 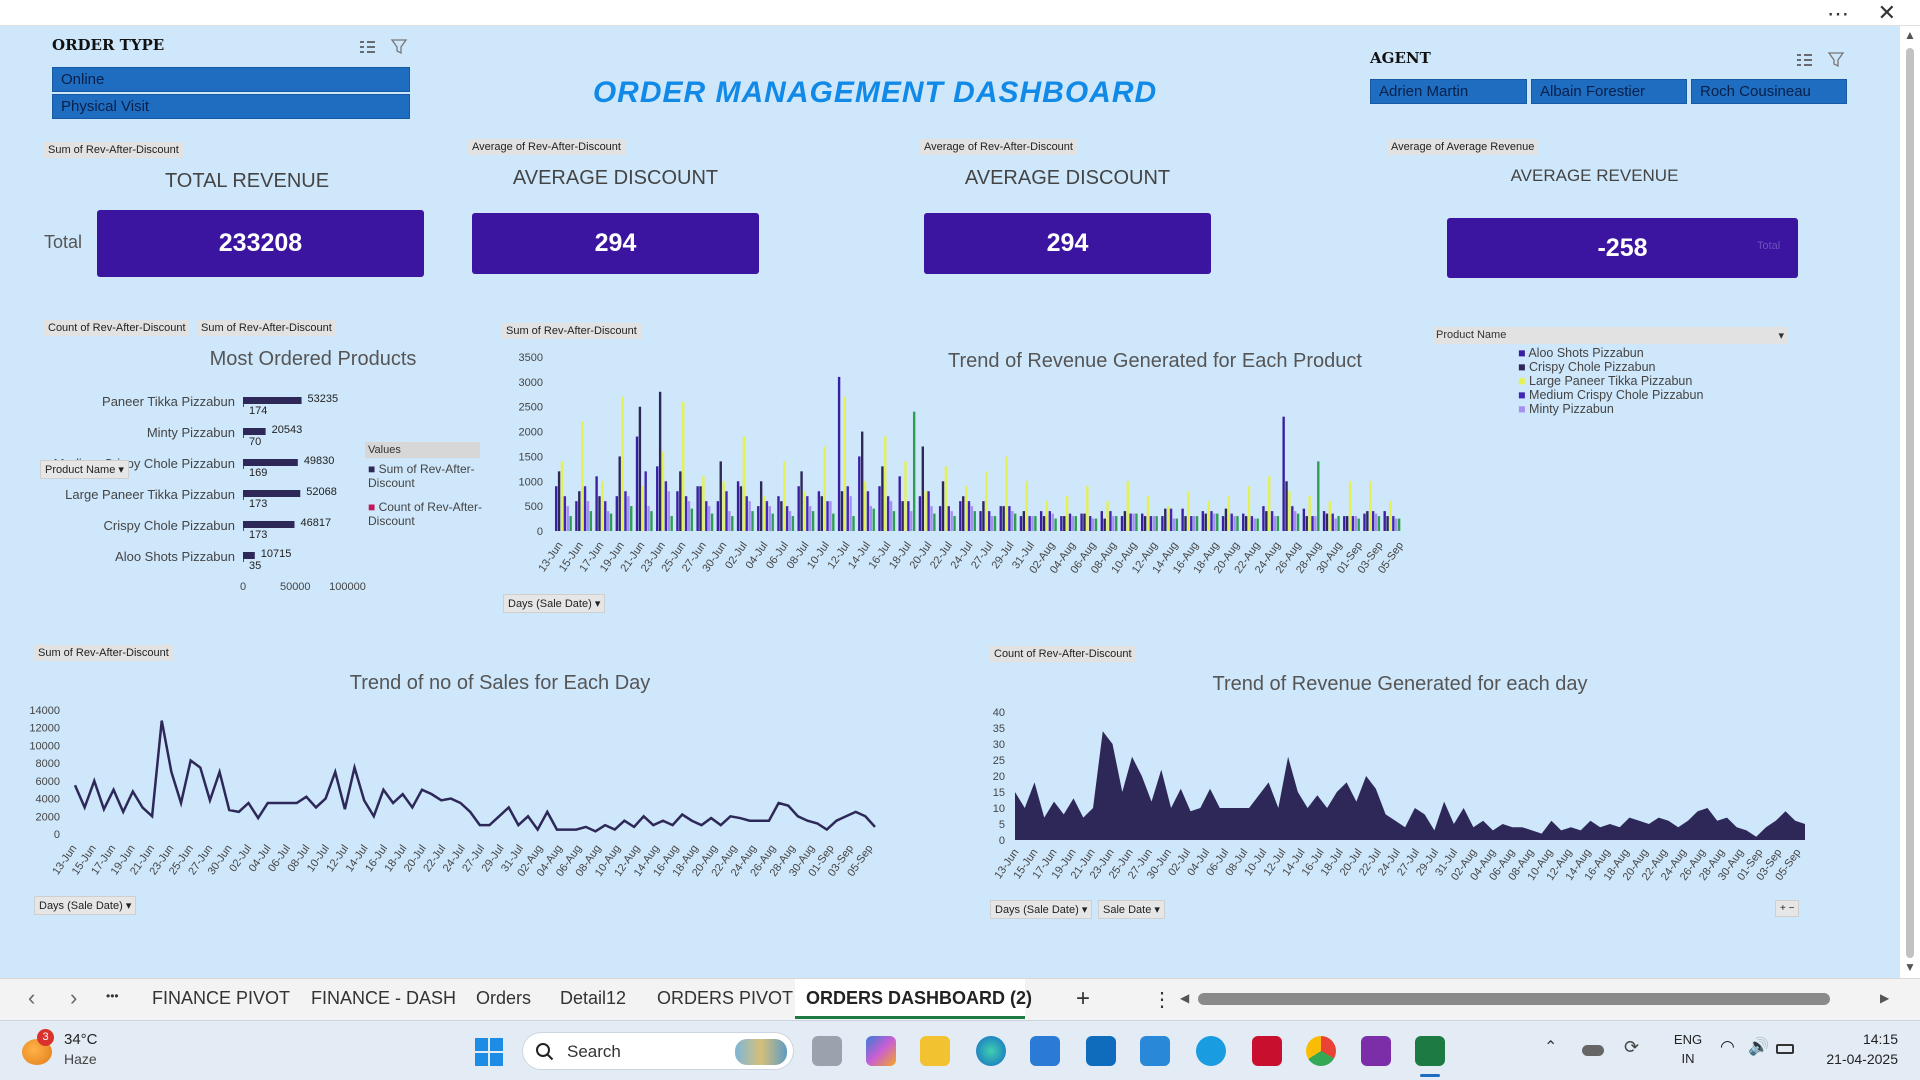 I want to click on y-tick-label: 0, so click(x=57, y=835).